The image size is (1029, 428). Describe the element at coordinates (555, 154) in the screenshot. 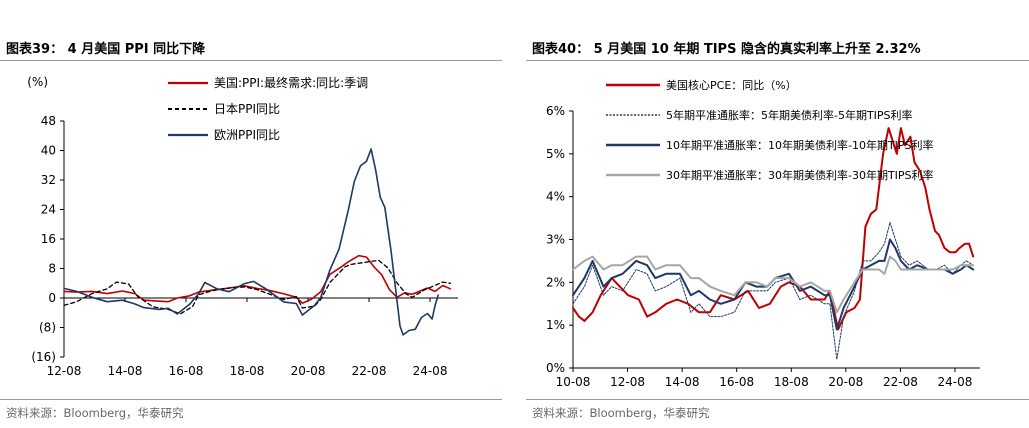

I see `y-tick-label: 5%` at that location.